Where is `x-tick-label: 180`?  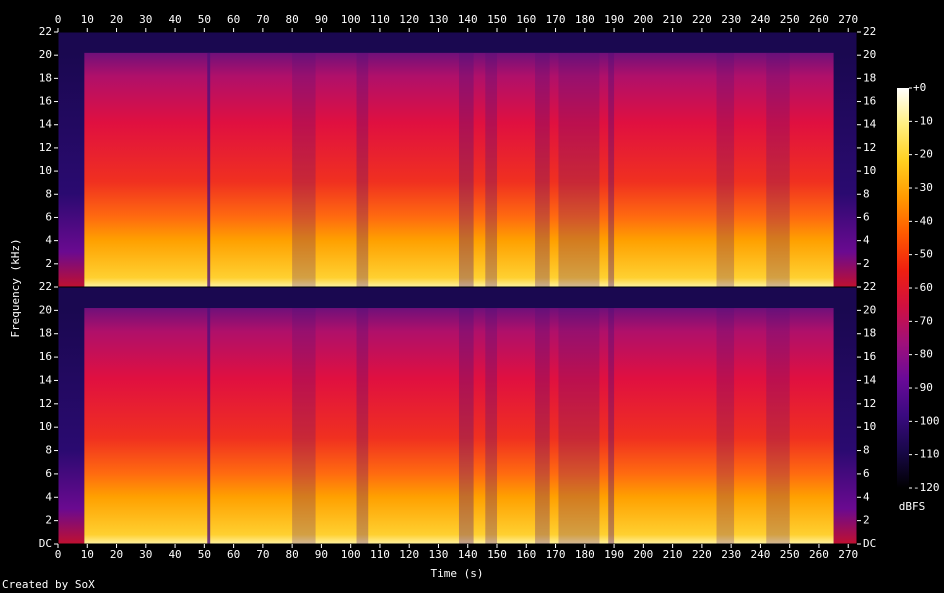 x-tick-label: 180 is located at coordinates (585, 19).